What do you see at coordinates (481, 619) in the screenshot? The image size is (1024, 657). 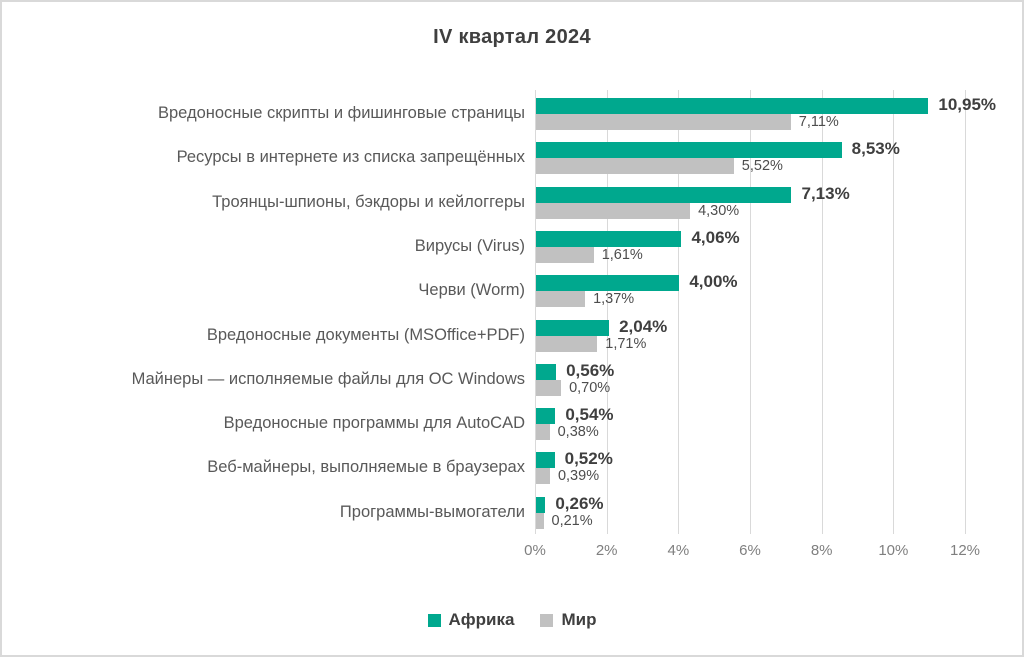 I see `legend-label: Африка` at bounding box center [481, 619].